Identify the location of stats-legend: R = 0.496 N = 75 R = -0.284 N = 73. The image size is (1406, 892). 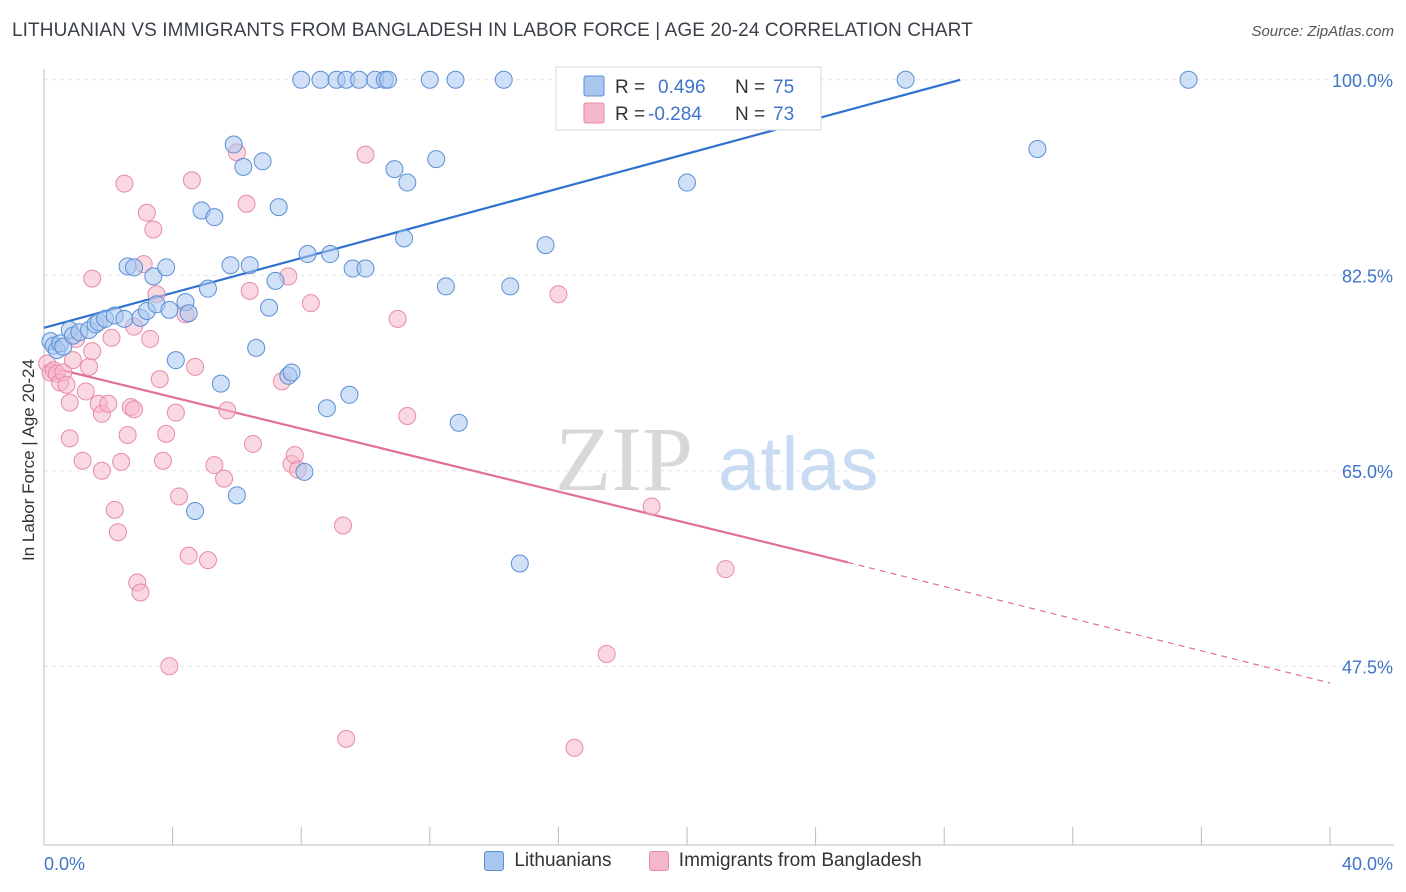
(688, 98).